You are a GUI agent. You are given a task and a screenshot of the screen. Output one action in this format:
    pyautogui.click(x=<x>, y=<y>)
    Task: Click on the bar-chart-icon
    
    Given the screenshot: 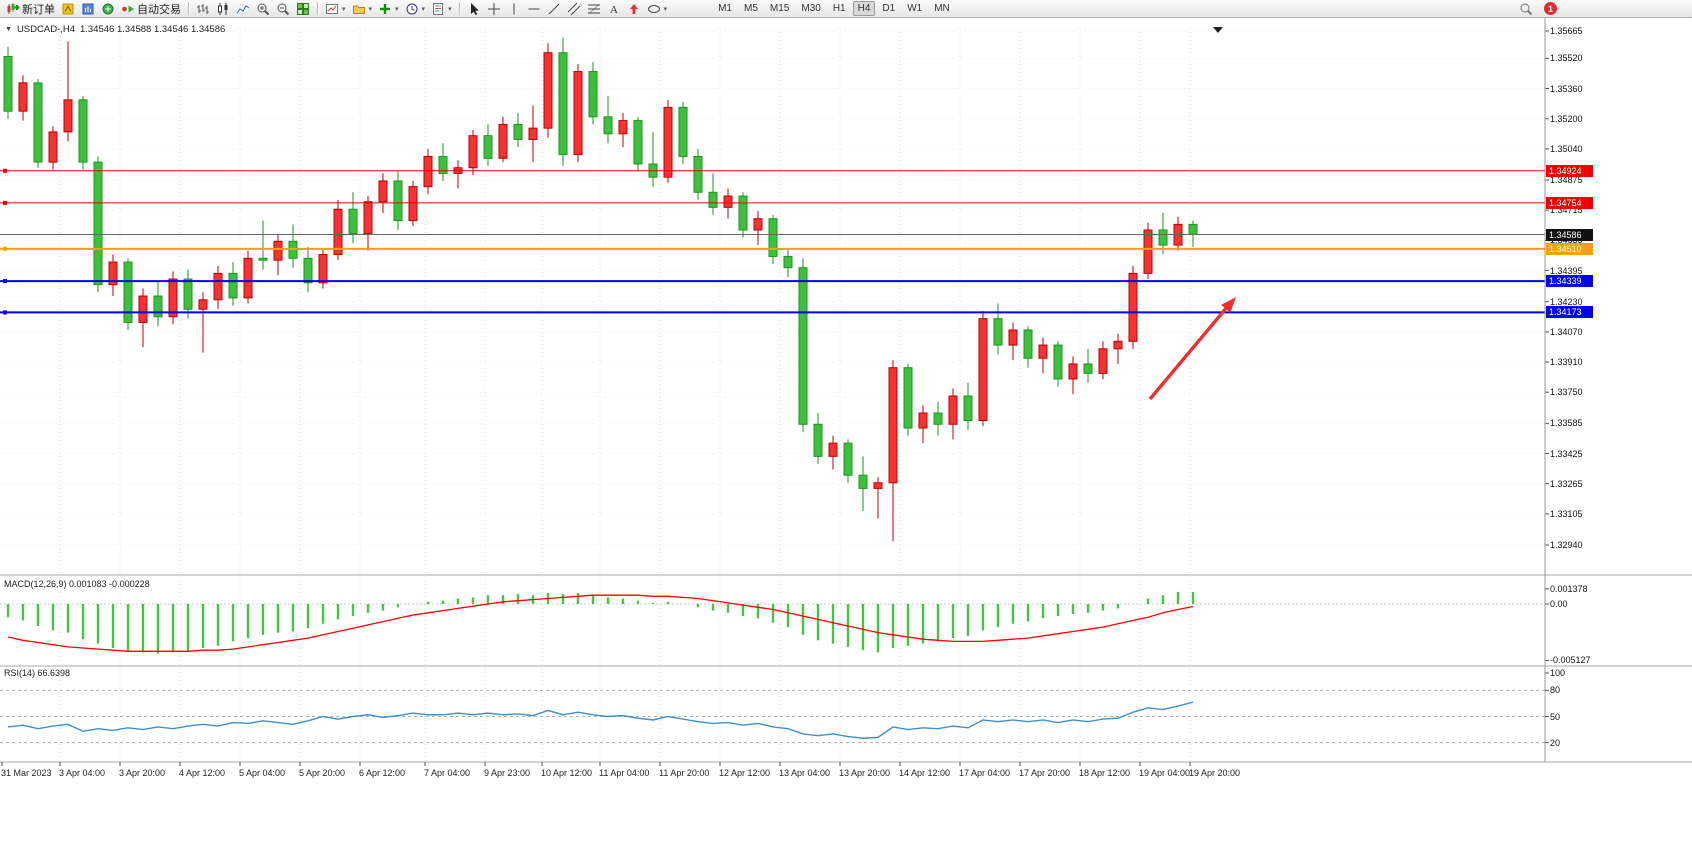 What is the action you would take?
    pyautogui.click(x=203, y=8)
    